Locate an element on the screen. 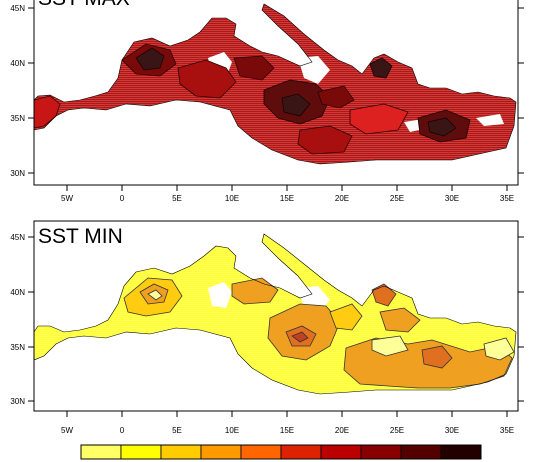 The height and width of the screenshot is (462, 540). sst-min-lon-ticks is located at coordinates (287, 414).